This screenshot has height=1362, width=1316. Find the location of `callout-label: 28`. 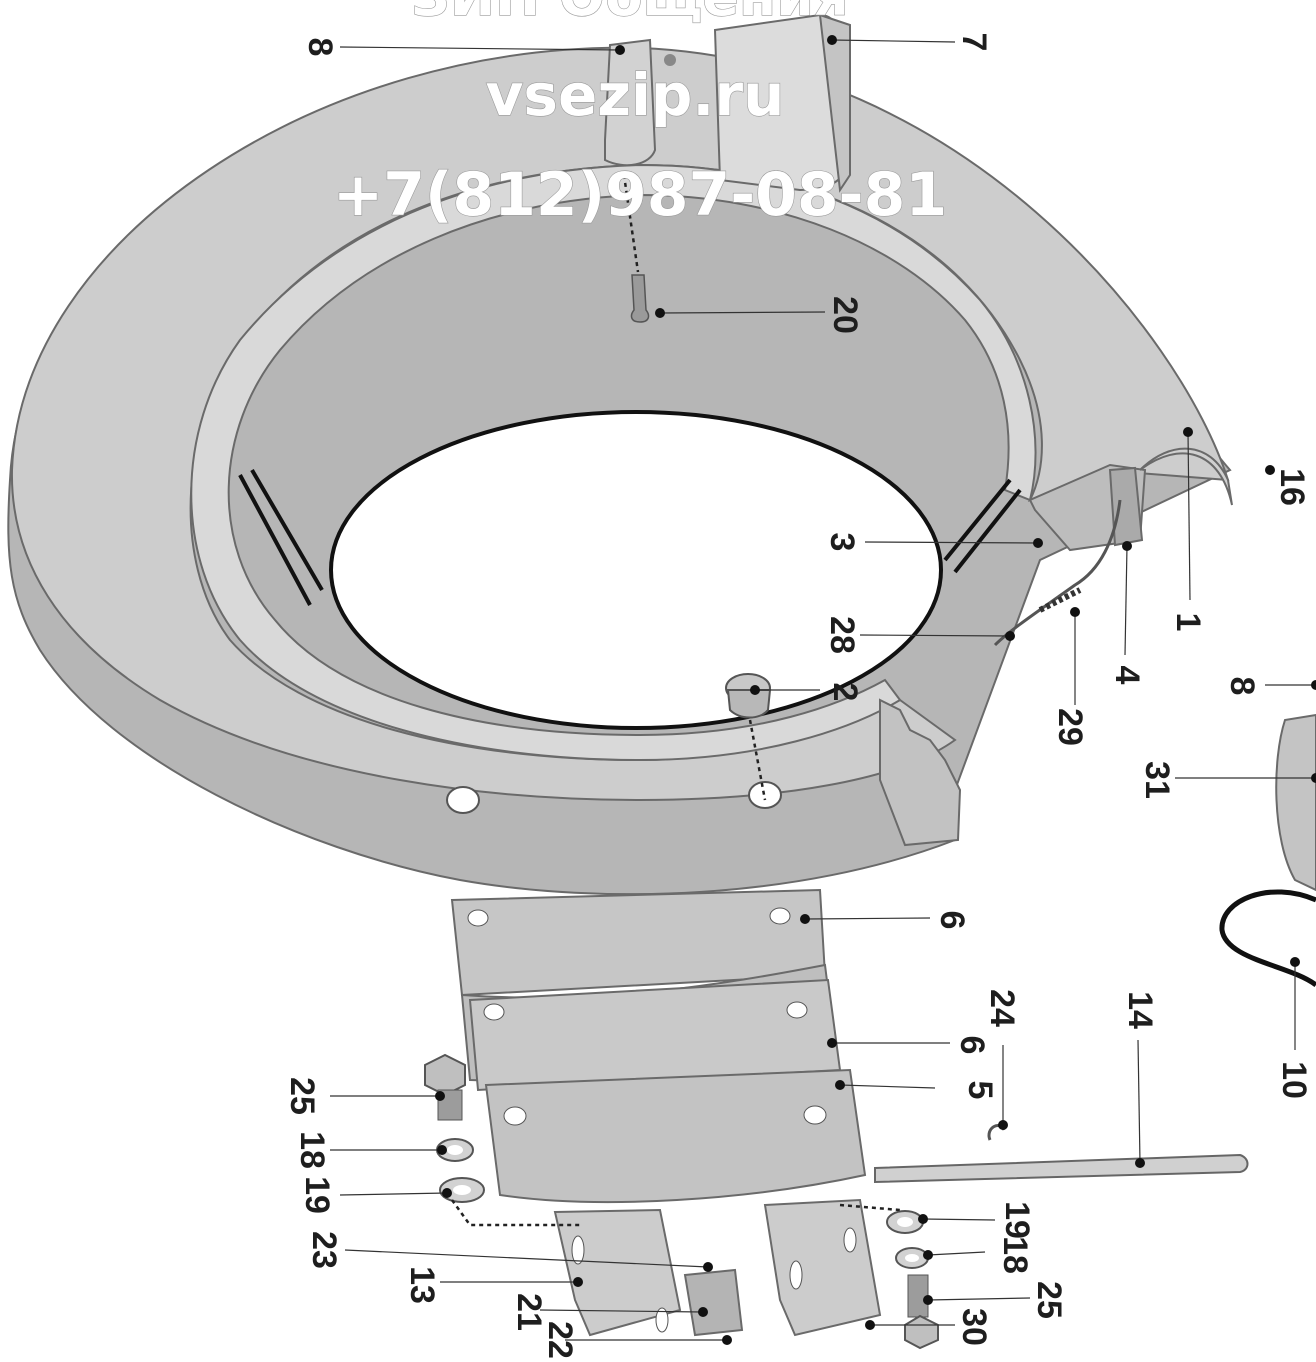

callout-label: 28 is located at coordinates (842, 635).